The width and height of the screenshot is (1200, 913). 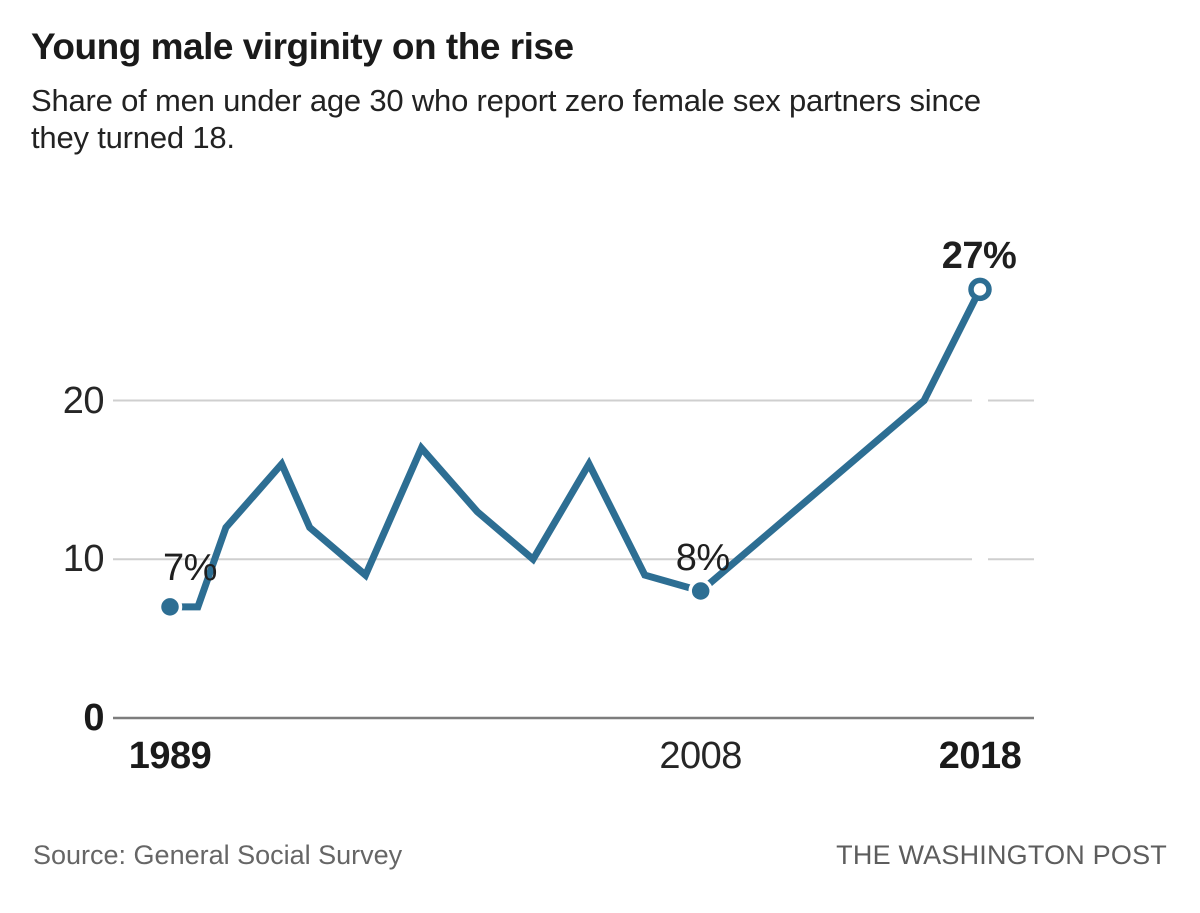 I want to click on source-note: Source: General Social Survey, so click(x=218, y=855).